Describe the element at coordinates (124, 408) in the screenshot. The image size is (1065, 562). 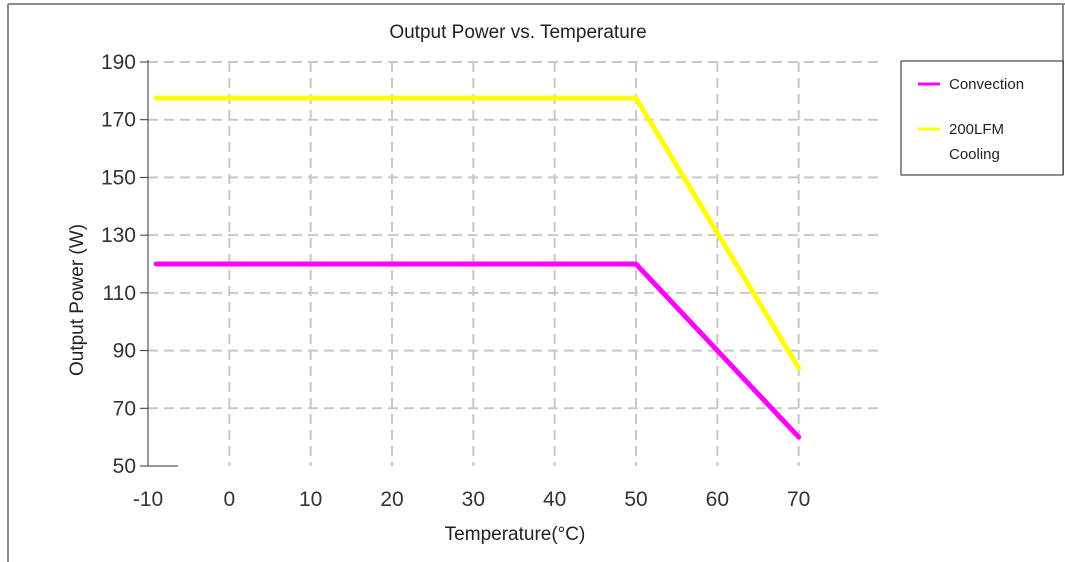
I see `y-tick-label: 70` at that location.